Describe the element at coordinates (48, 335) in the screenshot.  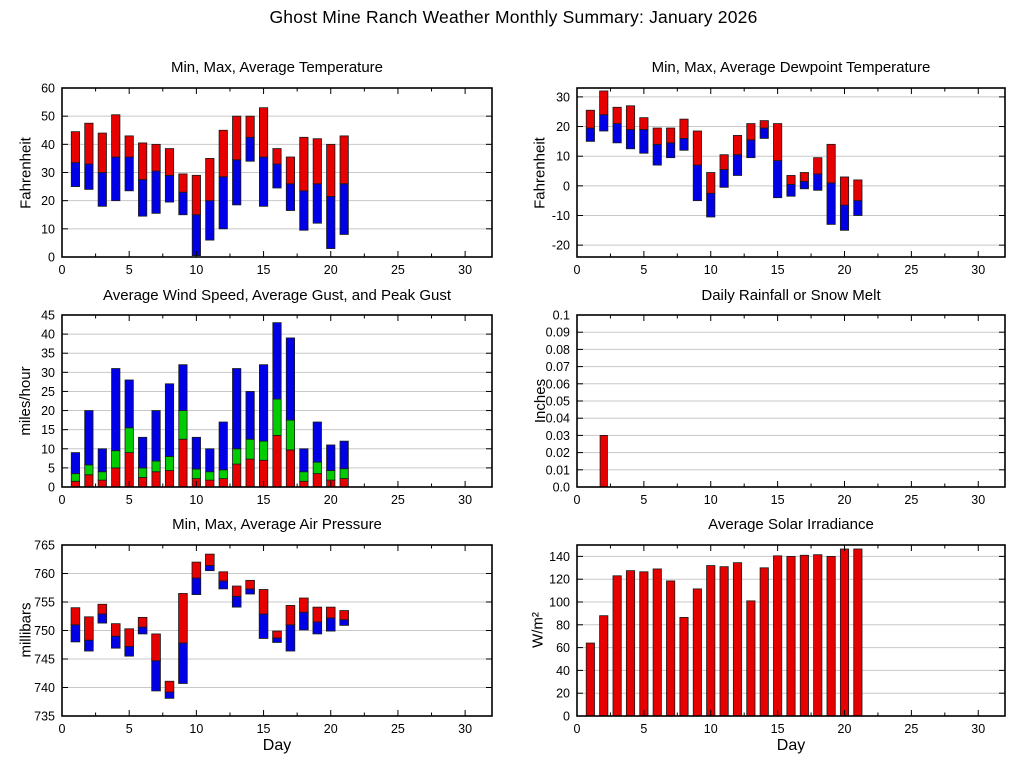
I see `y-tick-label: 40` at that location.